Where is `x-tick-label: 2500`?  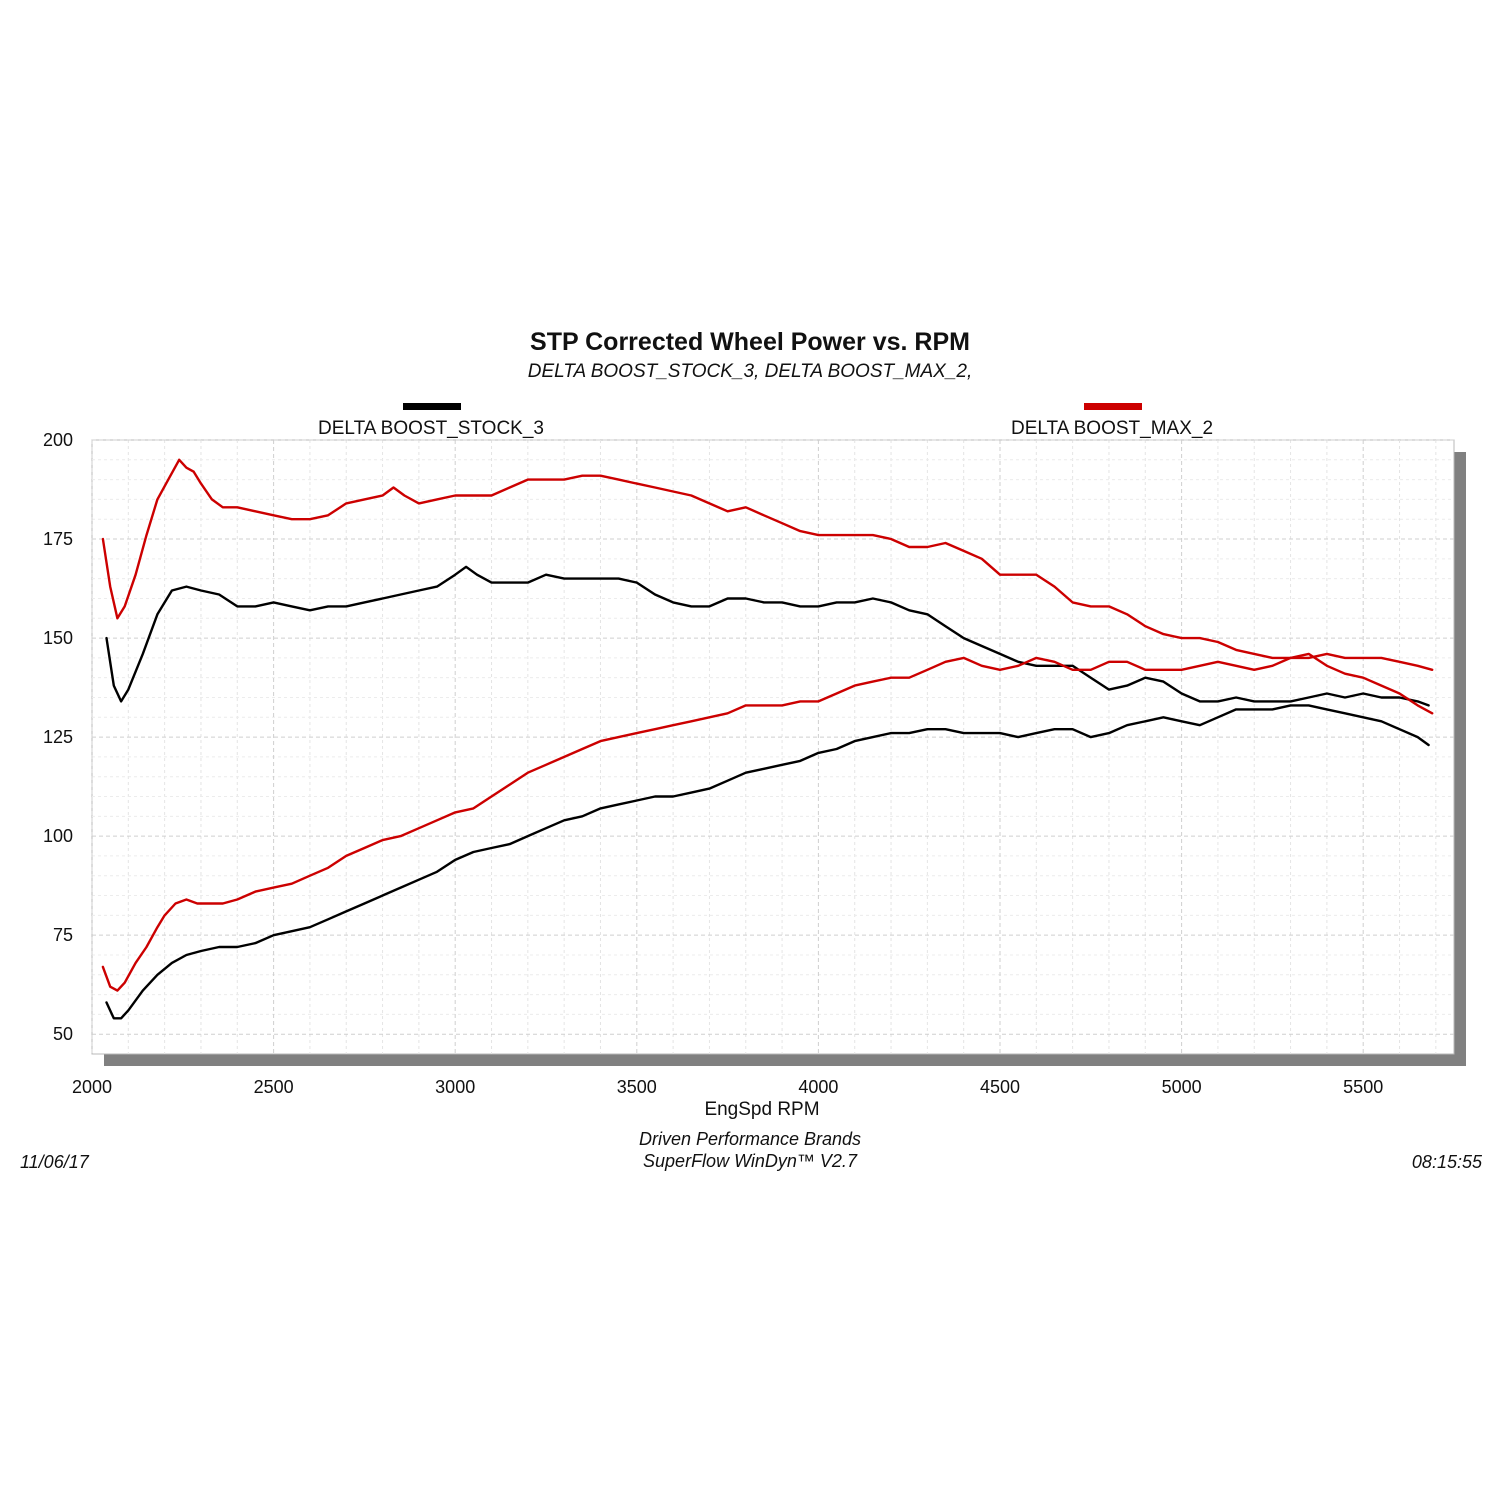 x-tick-label: 2500 is located at coordinates (274, 1087).